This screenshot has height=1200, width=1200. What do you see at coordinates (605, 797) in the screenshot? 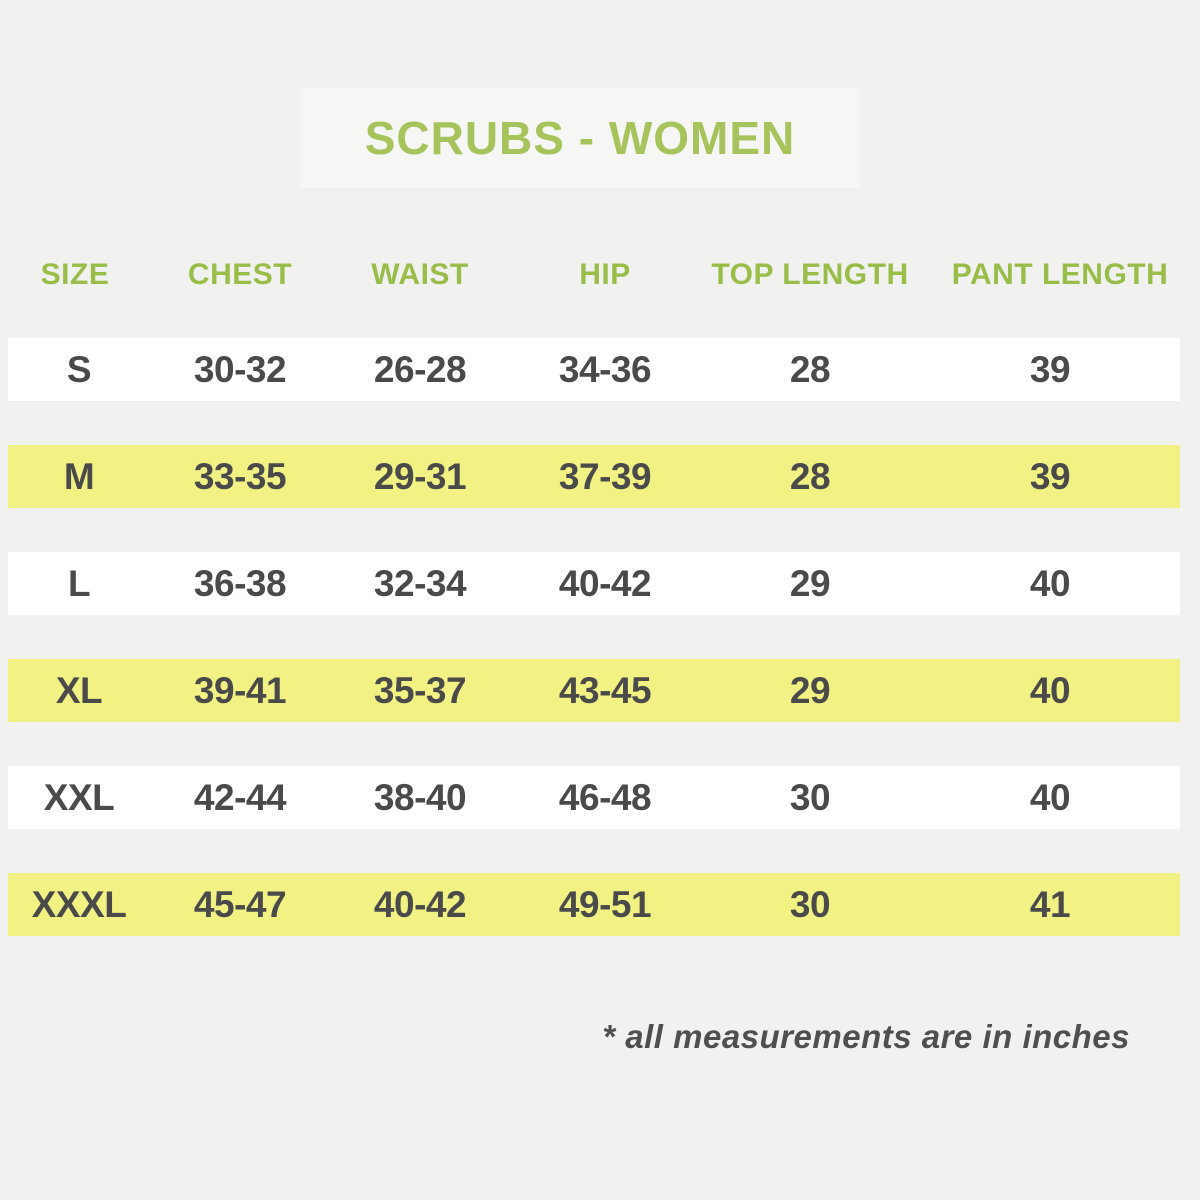
I see `cell-hip: 46-48` at bounding box center [605, 797].